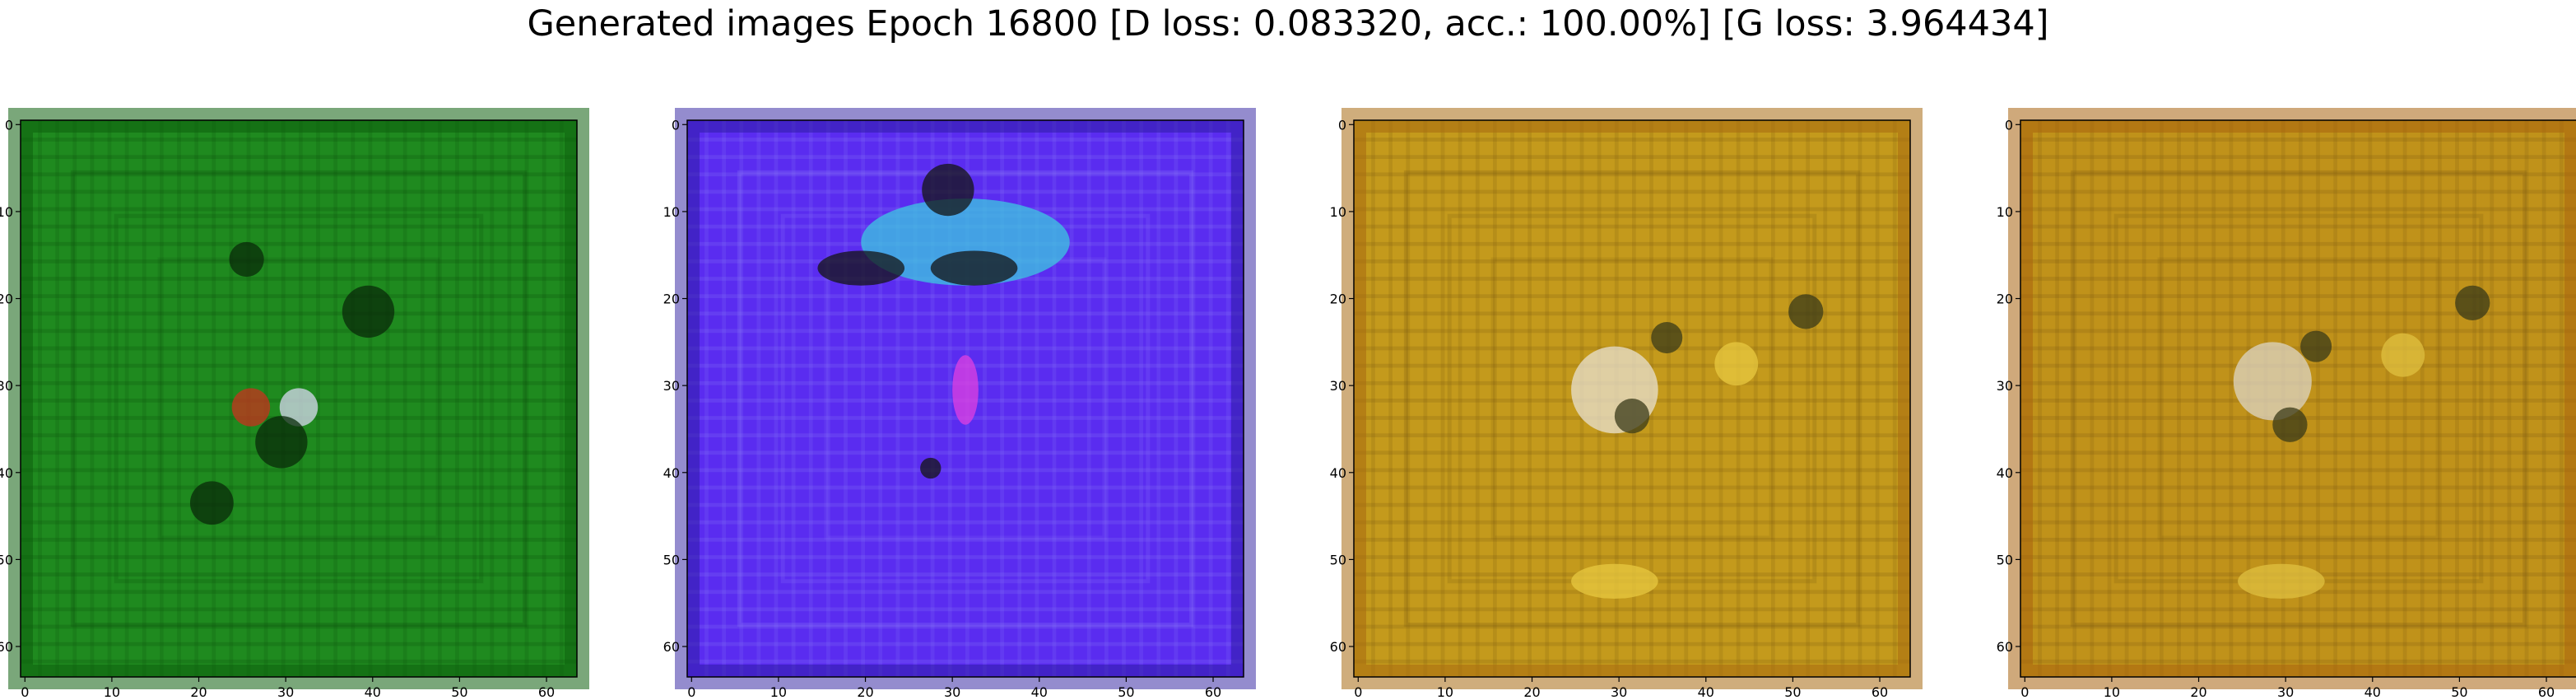 This screenshot has height=700, width=2576. What do you see at coordinates (1213, 692) in the screenshot?
I see `x-tick-label: 60` at bounding box center [1213, 692].